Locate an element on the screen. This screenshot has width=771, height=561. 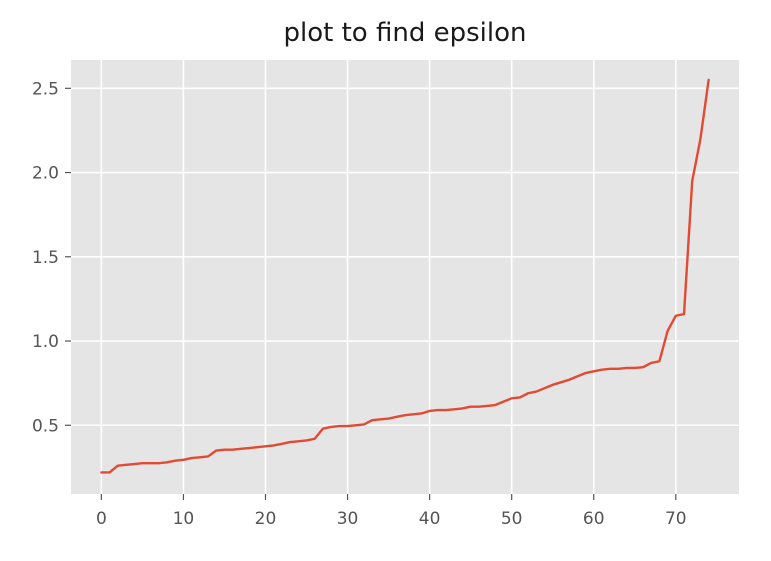
x-tick-label: 30 is located at coordinates (348, 519).